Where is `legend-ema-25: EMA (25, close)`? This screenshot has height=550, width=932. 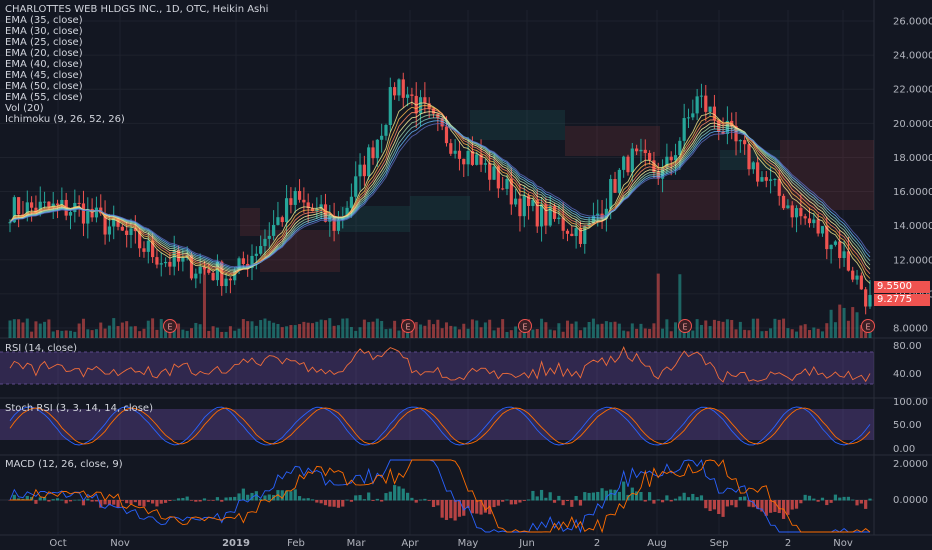
legend-ema-25: EMA (25, close) is located at coordinates (44, 42).